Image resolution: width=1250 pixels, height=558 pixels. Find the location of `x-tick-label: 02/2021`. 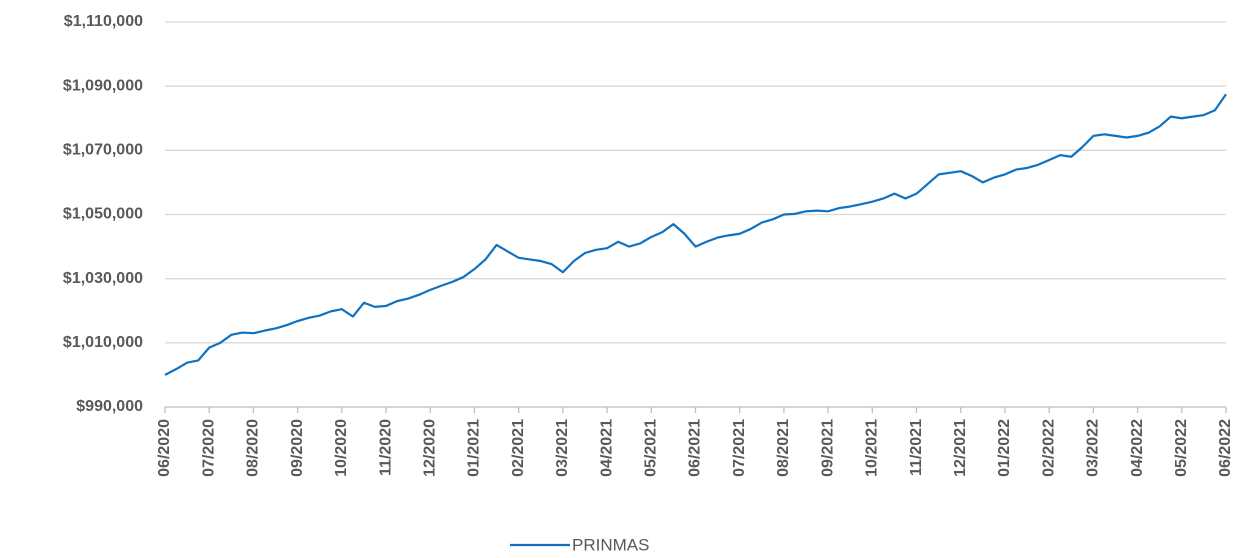

x-tick-label: 02/2021 is located at coordinates (518, 448).